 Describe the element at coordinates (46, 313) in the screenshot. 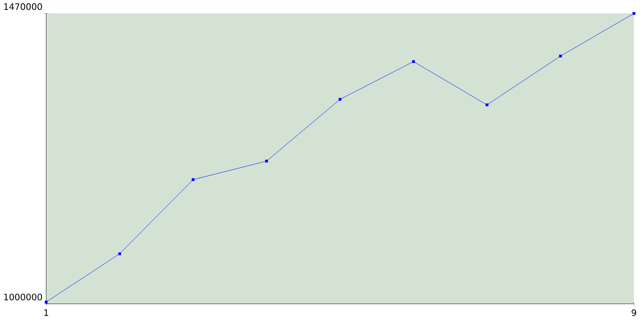

I see `x-tick-label: 1` at that location.